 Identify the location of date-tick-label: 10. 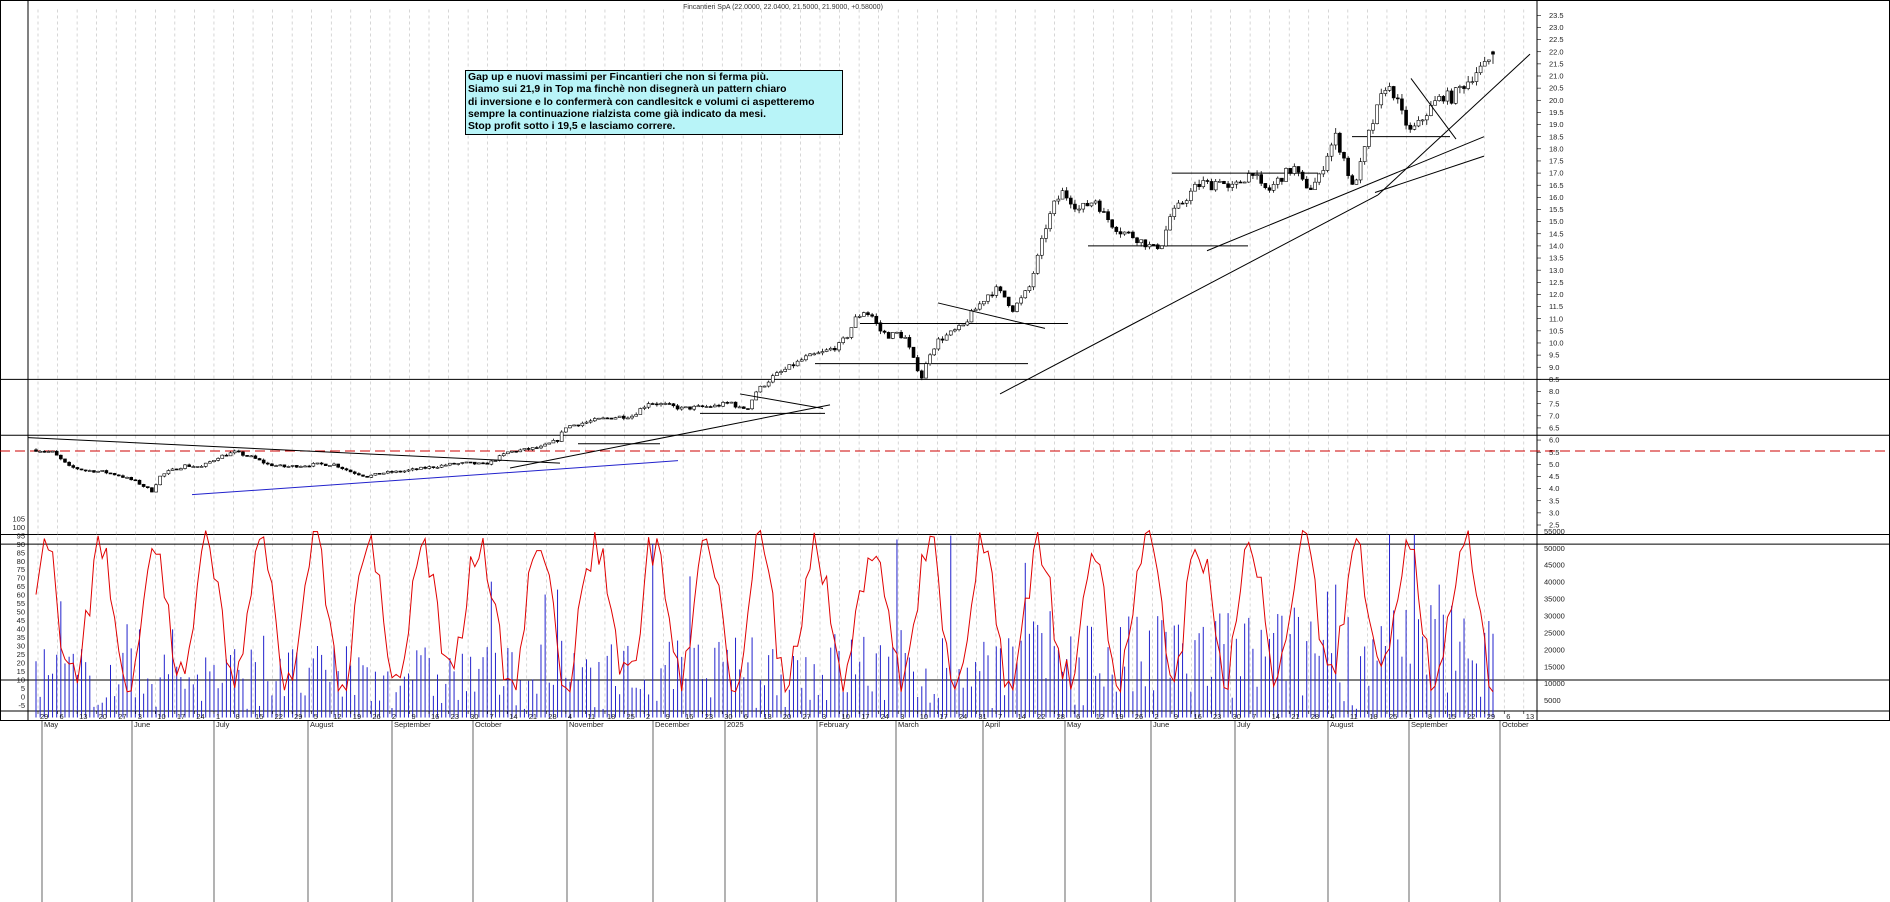
(161, 716).